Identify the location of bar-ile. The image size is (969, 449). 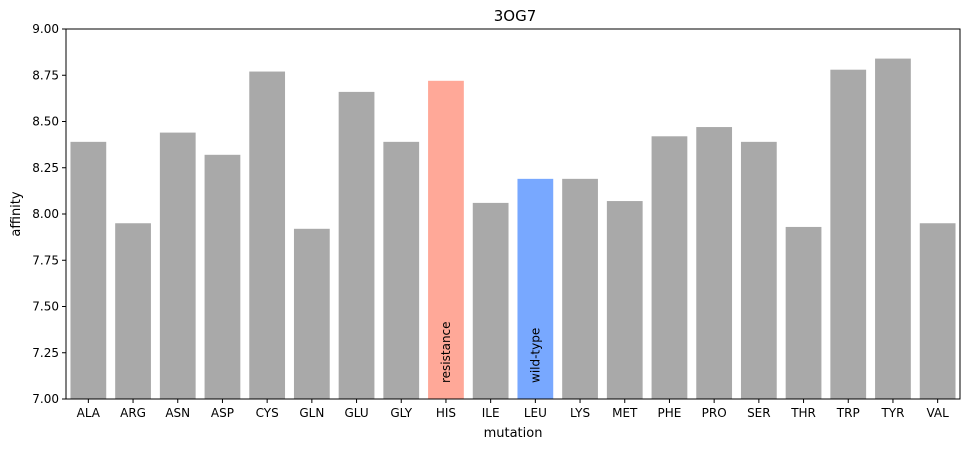
(490, 300).